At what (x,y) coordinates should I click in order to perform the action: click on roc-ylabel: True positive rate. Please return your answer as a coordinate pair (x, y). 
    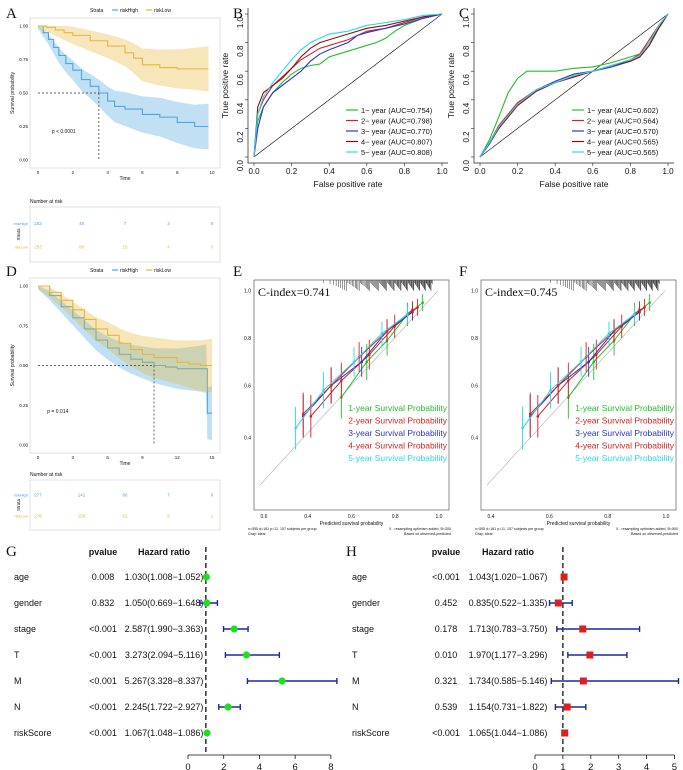
    Looking at the image, I should click on (451, 86).